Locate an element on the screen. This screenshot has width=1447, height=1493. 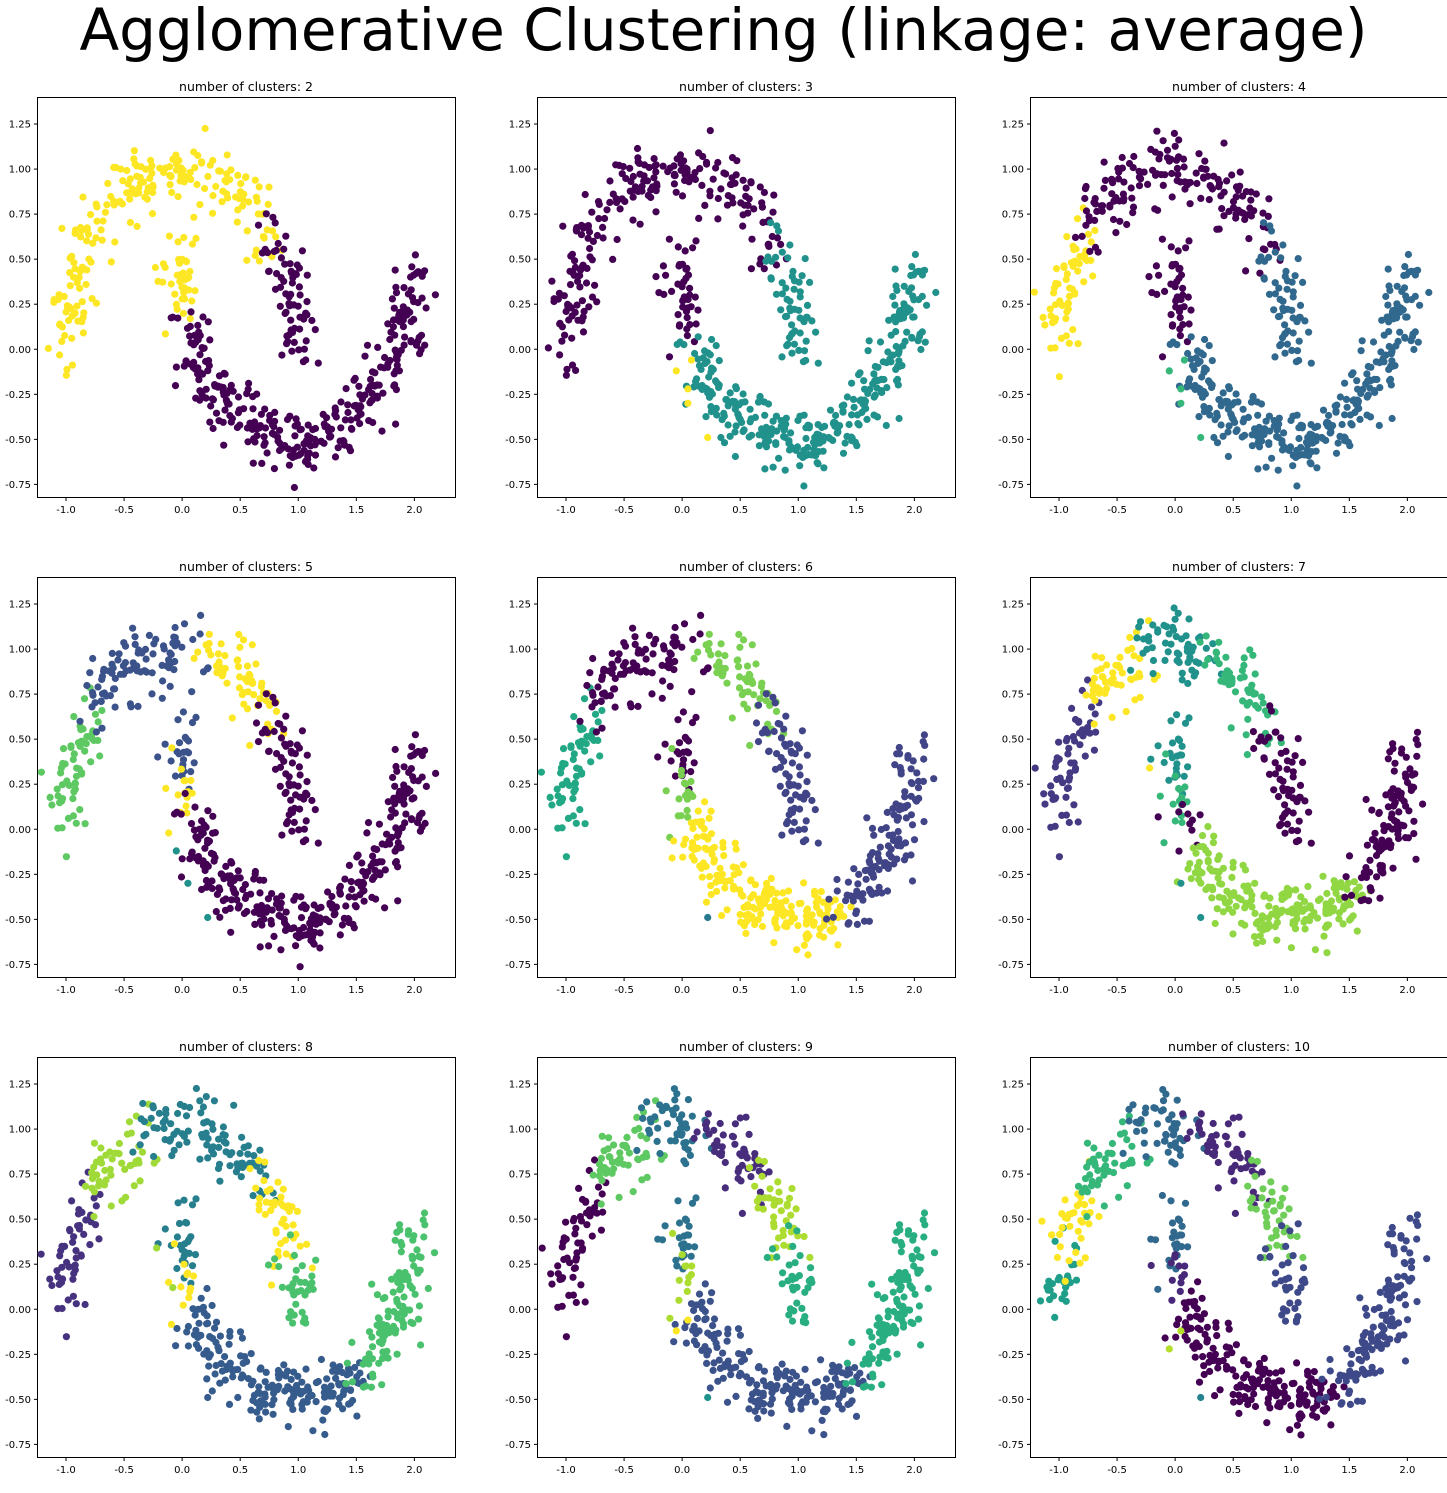
y-tick-label: 1.00 is located at coordinates (1013, 170).